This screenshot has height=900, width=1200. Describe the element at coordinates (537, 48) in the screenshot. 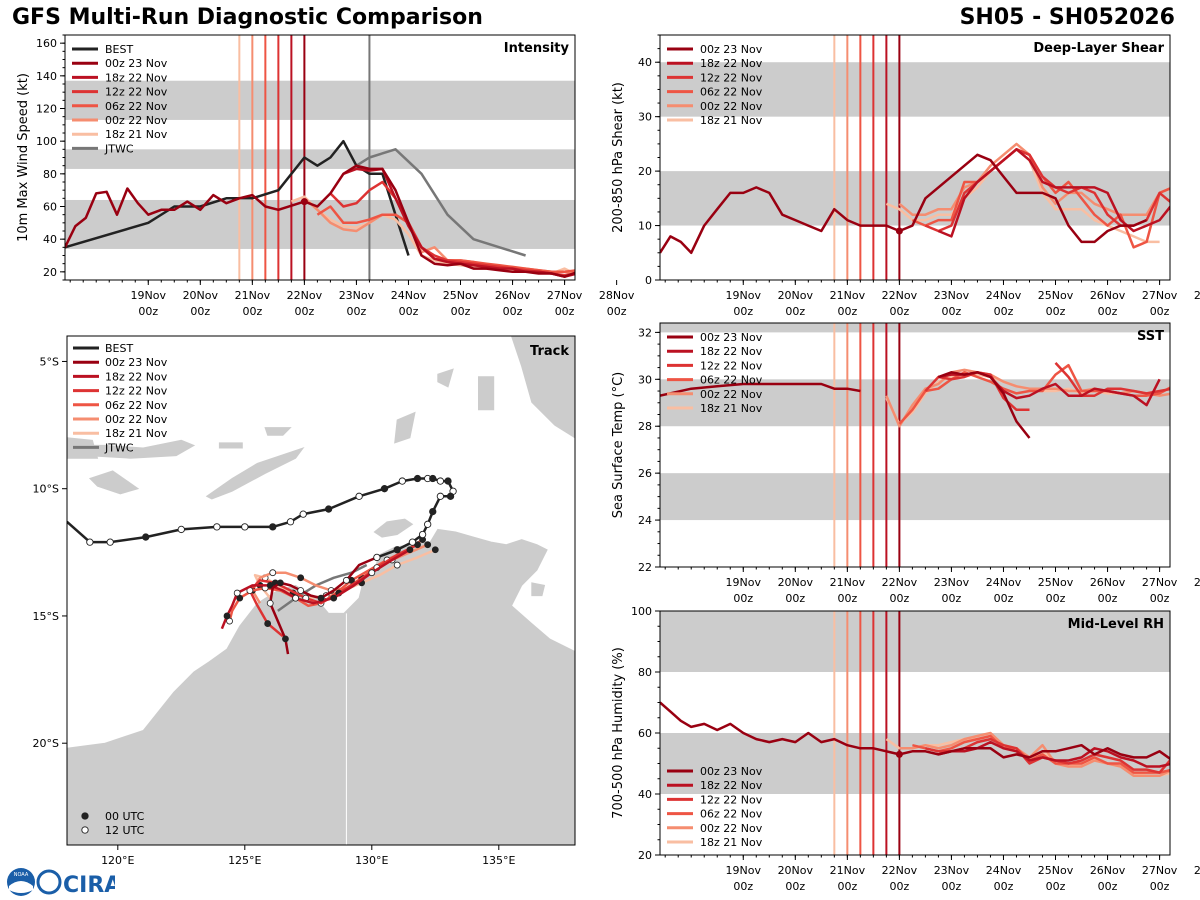

I see `panel-title: Intensity` at that location.